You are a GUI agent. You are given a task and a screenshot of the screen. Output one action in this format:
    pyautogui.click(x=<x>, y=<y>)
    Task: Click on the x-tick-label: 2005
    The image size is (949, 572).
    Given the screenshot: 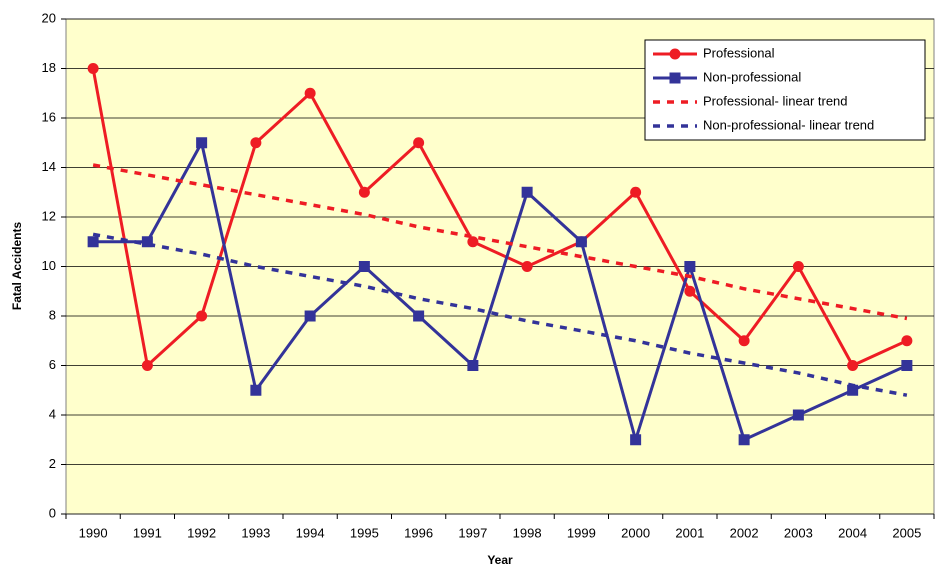 What is the action you would take?
    pyautogui.click(x=906, y=532)
    